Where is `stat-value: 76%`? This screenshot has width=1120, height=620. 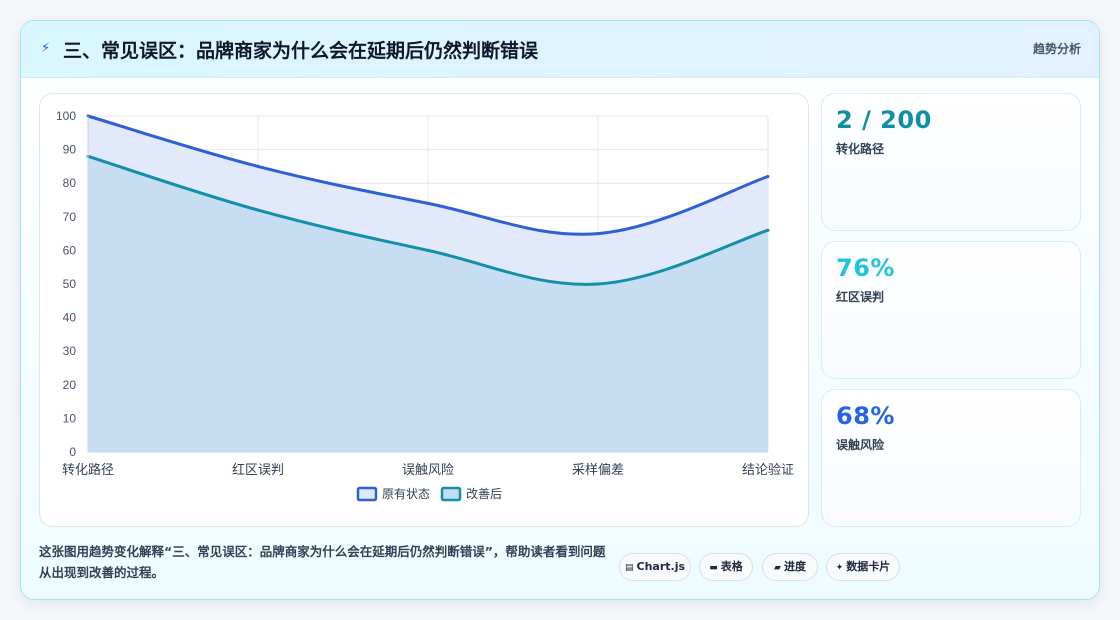 stat-value: 76% is located at coordinates (865, 268).